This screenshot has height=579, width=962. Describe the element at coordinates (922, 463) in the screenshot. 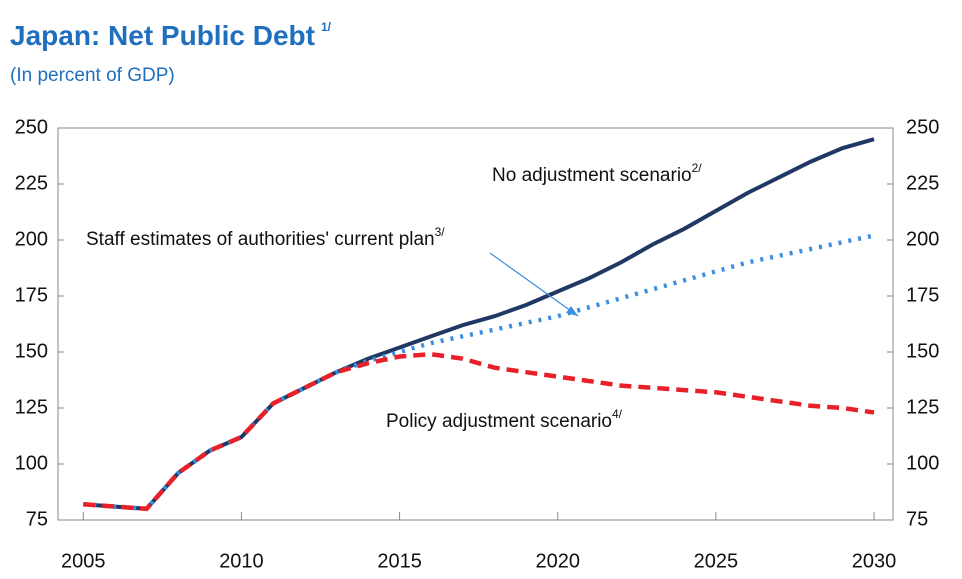

I see `y2-tick-label: 100` at that location.